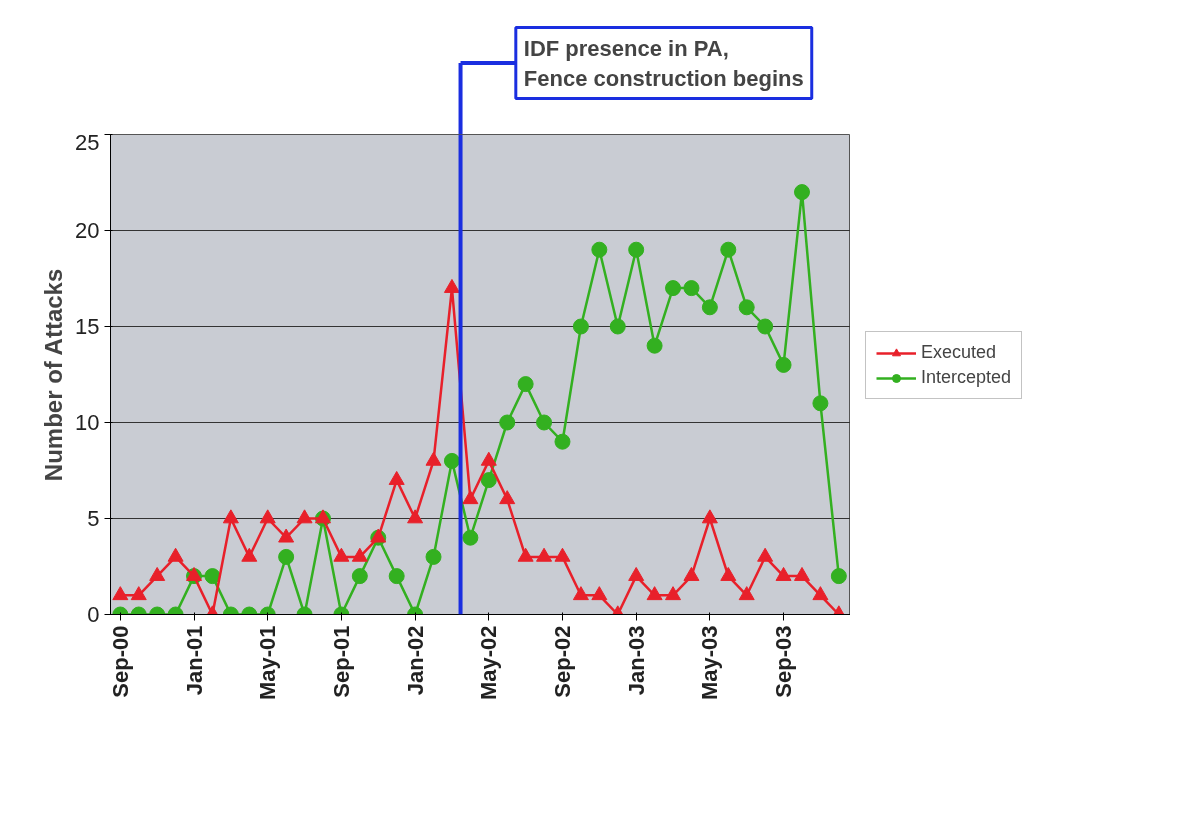 Image resolution: width=1184 pixels, height=832 pixels. I want to click on x-tick-label: Sep-02, so click(562, 661).